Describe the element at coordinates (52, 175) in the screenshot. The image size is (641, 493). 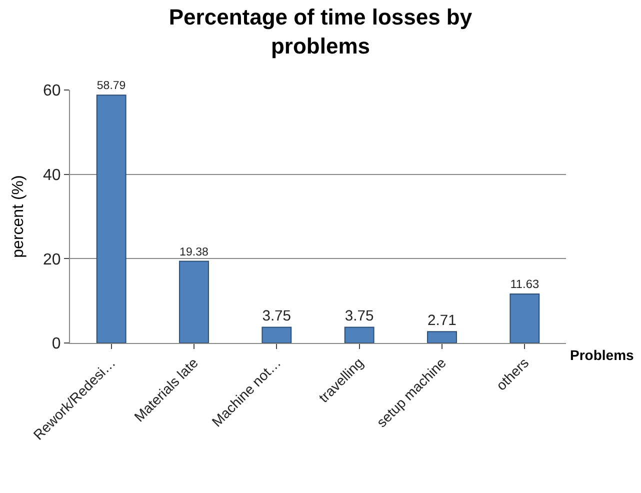
I see `y-tick-label: 40` at that location.